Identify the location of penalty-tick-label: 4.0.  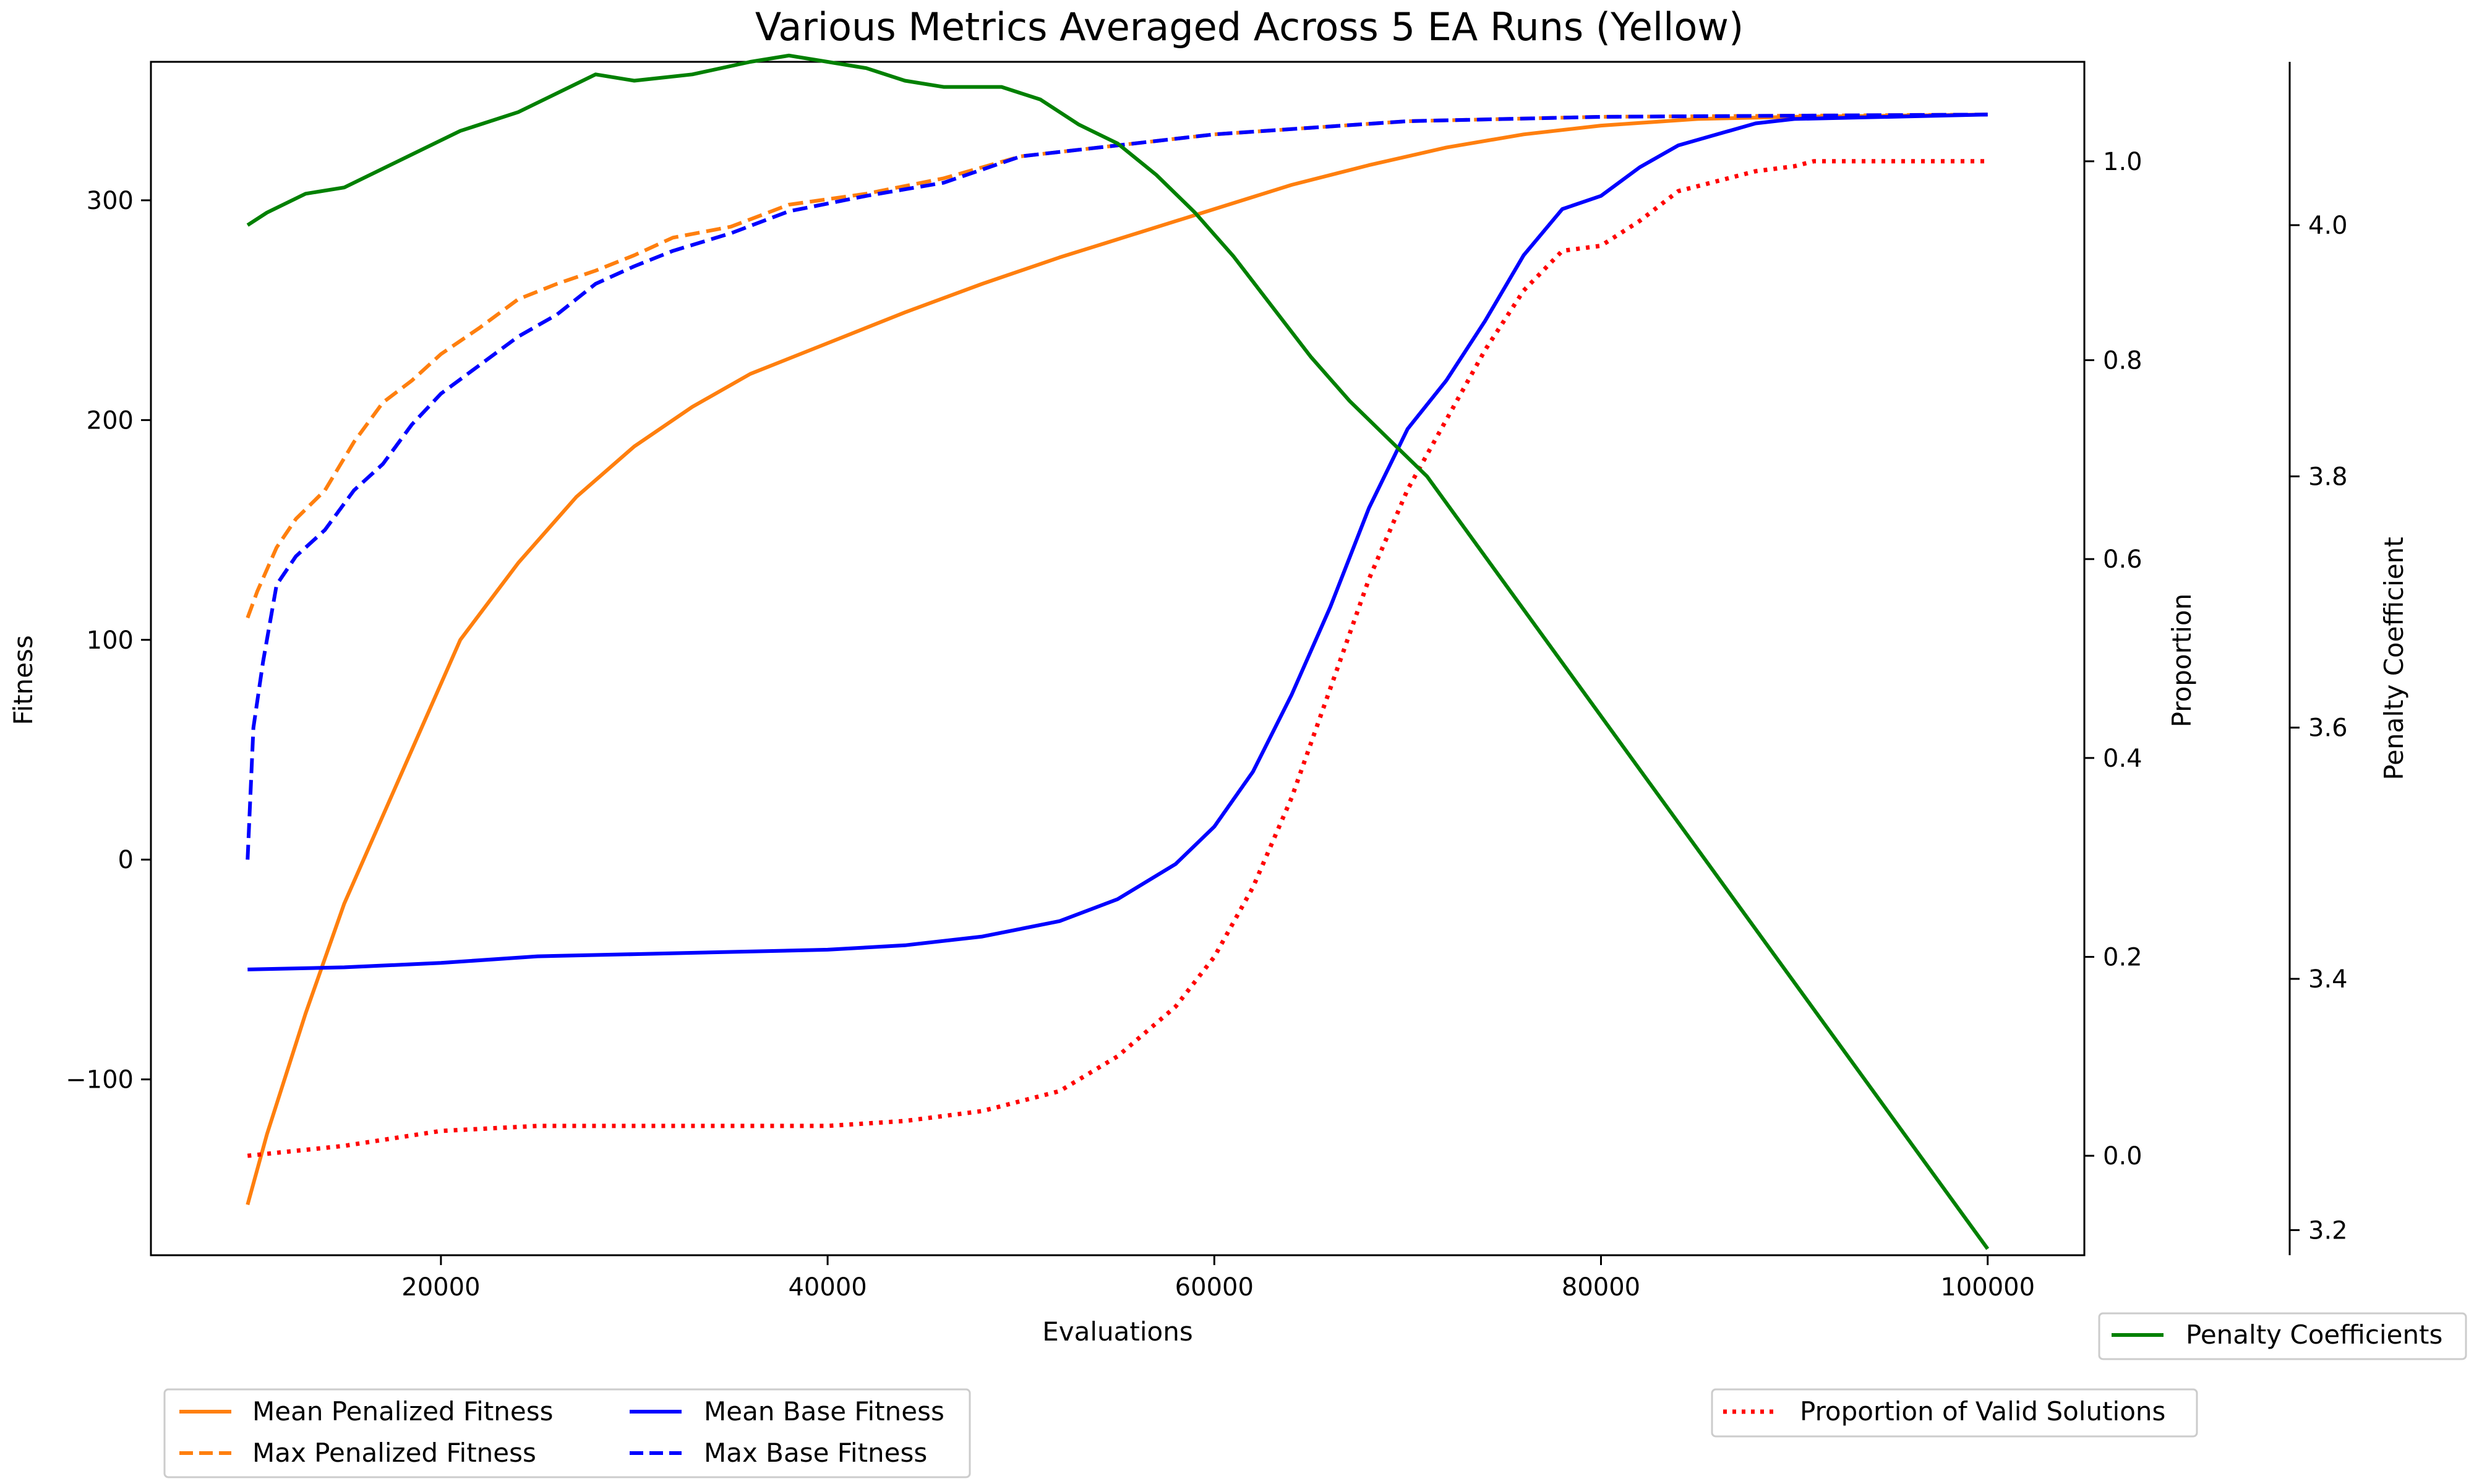
(2328, 225).